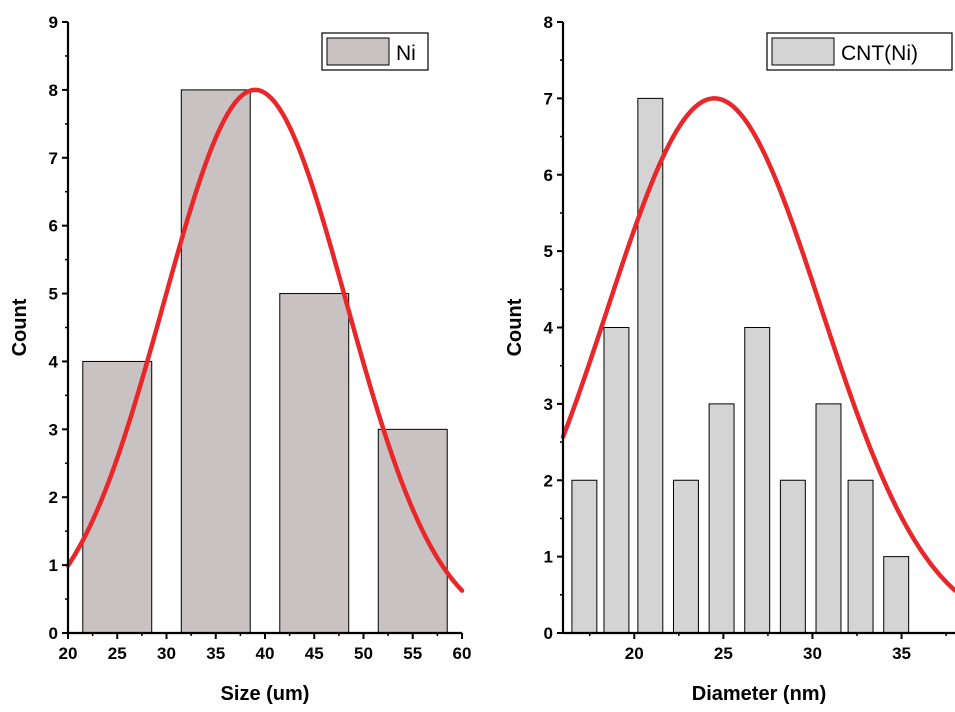 This screenshot has height=712, width=955. What do you see at coordinates (265, 694) in the screenshot?
I see `x-axis-title: Size (um)` at bounding box center [265, 694].